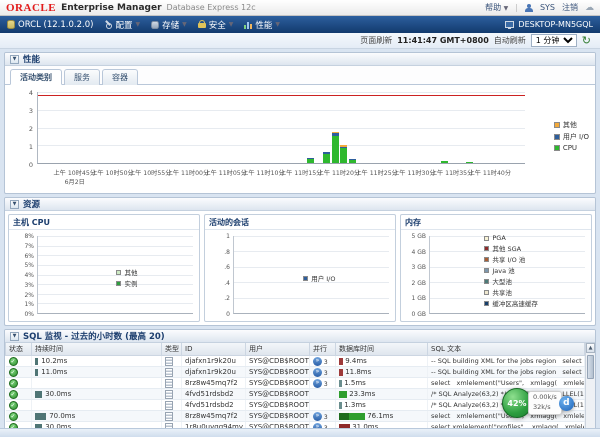  I want to click on tab-services: 服务, so click(82, 77).